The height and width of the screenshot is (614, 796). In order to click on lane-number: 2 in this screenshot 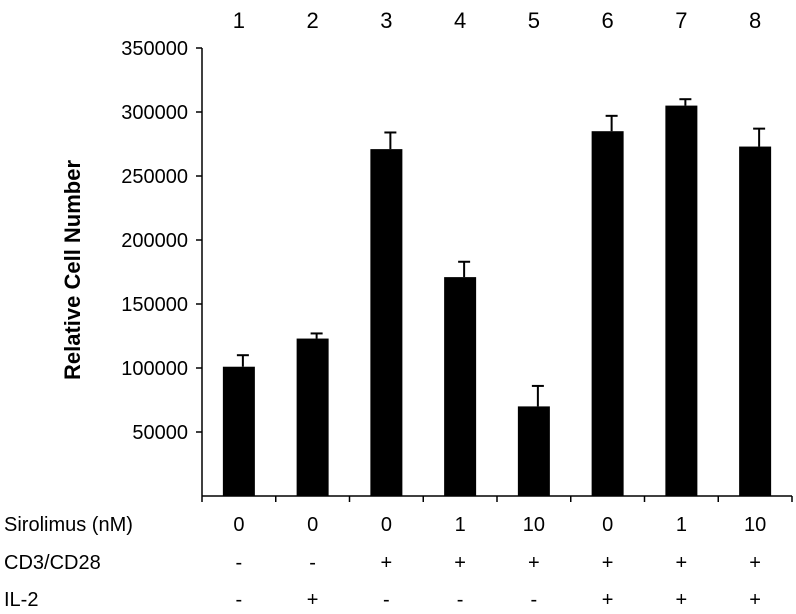, I will do `click(313, 20)`.